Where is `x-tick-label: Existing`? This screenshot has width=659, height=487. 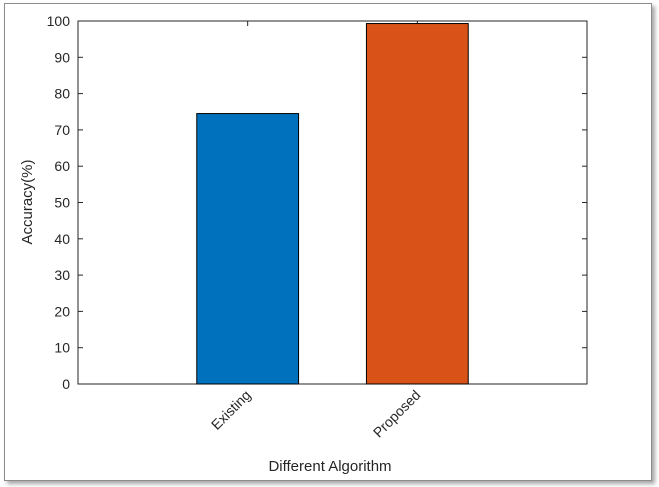 x-tick-label: Existing is located at coordinates (231, 410).